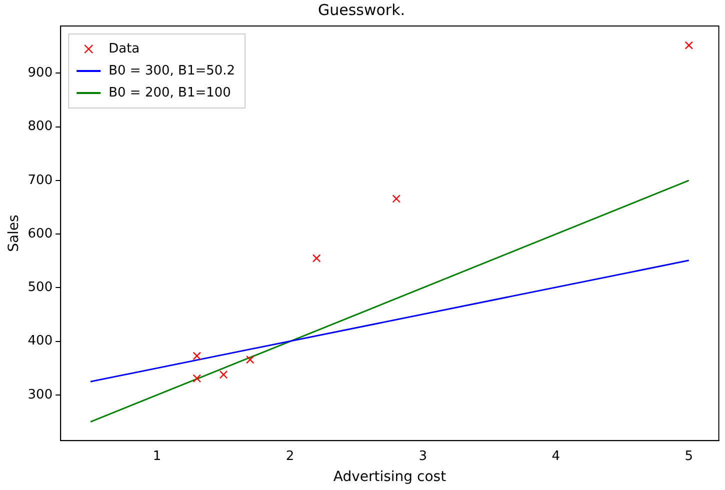 This screenshot has height=490, width=725. Describe the element at coordinates (157, 456) in the screenshot. I see `x-tick-label: 1` at that location.